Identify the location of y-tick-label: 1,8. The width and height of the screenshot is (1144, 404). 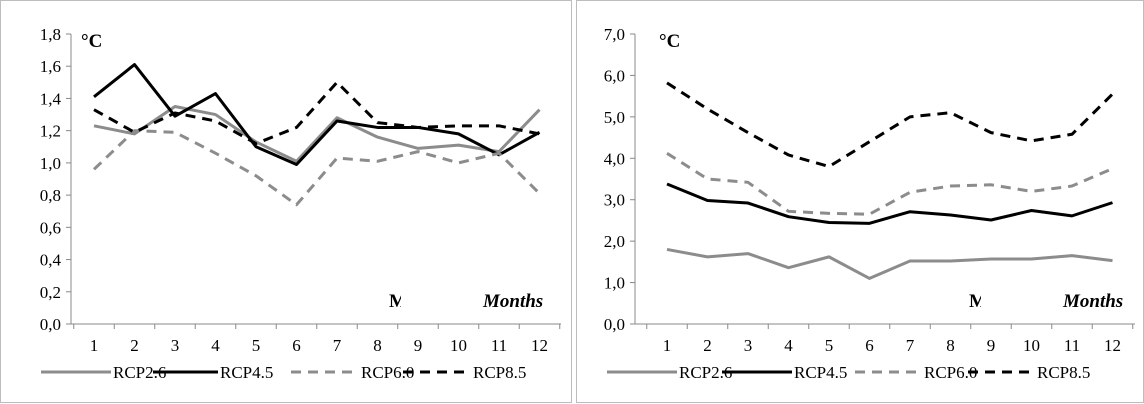
(50, 34).